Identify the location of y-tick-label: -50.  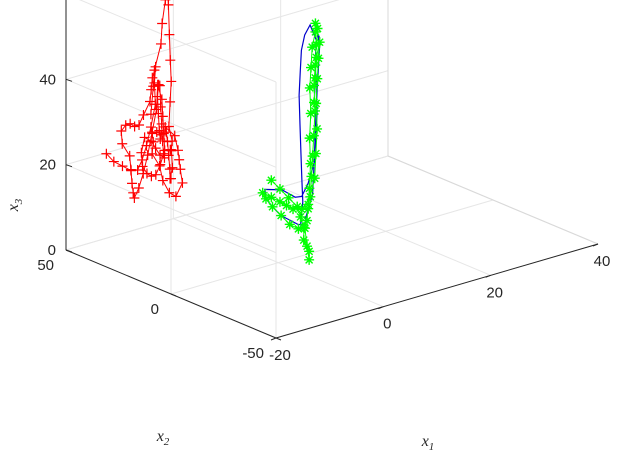
(253, 353).